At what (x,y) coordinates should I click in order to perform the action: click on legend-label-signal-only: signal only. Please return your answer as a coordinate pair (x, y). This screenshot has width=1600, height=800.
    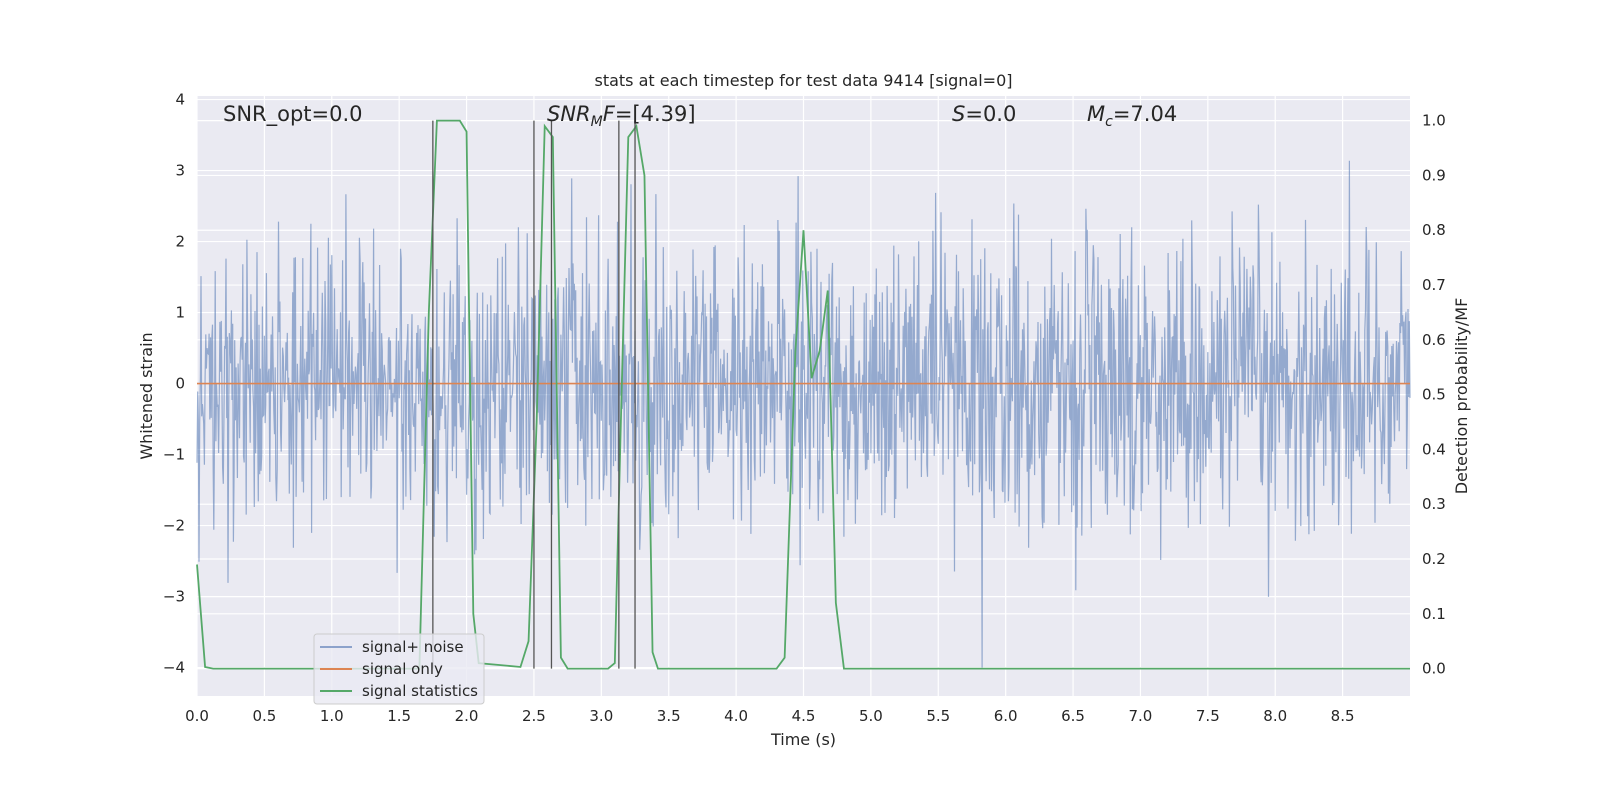
    Looking at the image, I should click on (402, 669).